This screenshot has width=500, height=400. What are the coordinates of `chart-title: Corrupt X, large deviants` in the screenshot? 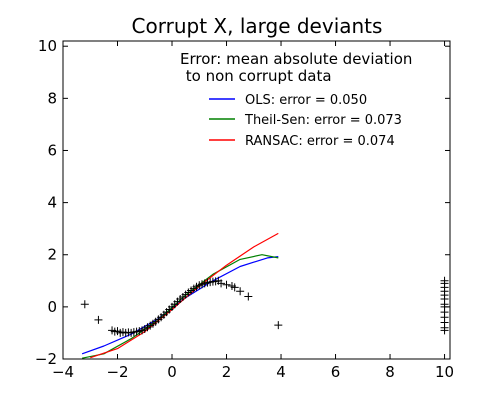 It's located at (257, 26).